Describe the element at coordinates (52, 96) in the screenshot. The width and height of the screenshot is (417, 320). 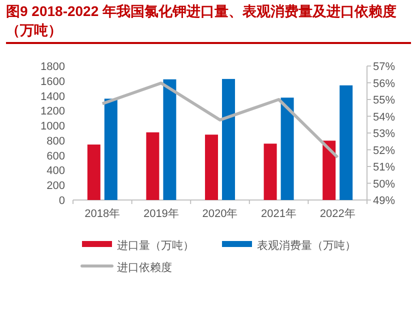
I see `y-tick-label: 1400` at that location.